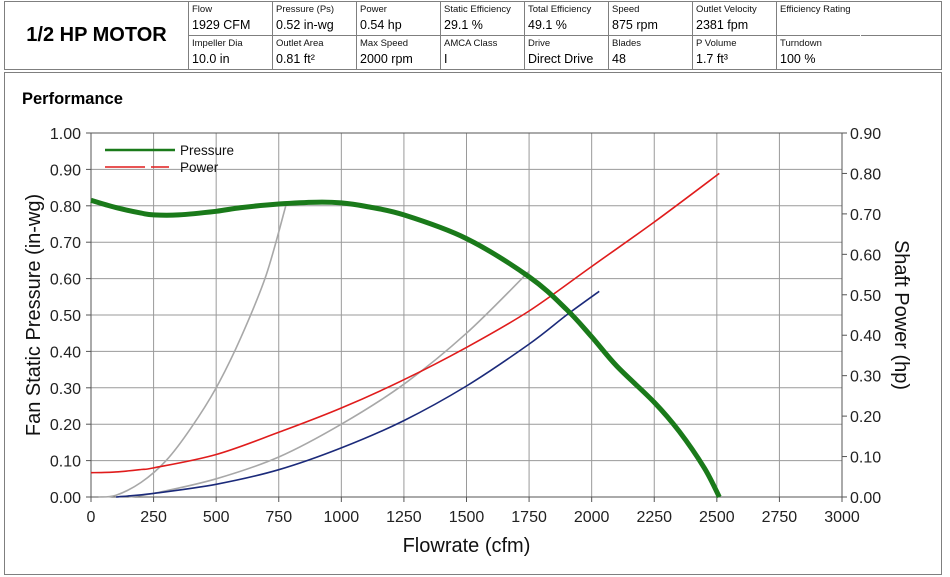 The image size is (950, 577). What do you see at coordinates (467, 546) in the screenshot?
I see `x-axis-title: Flowrate (cfm)` at bounding box center [467, 546].